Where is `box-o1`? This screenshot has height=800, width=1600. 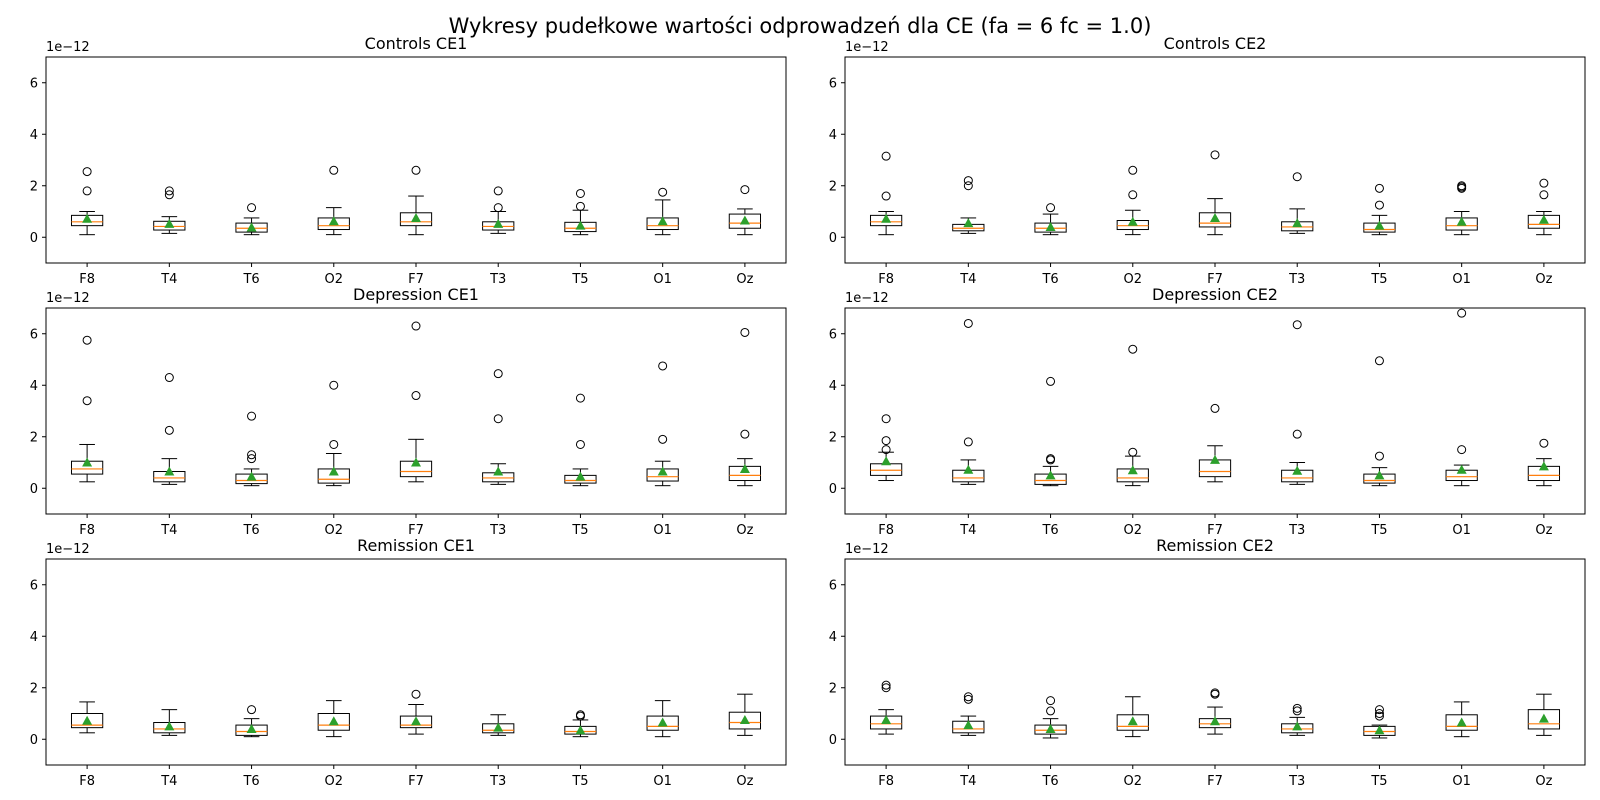 box-o1 is located at coordinates (662, 211).